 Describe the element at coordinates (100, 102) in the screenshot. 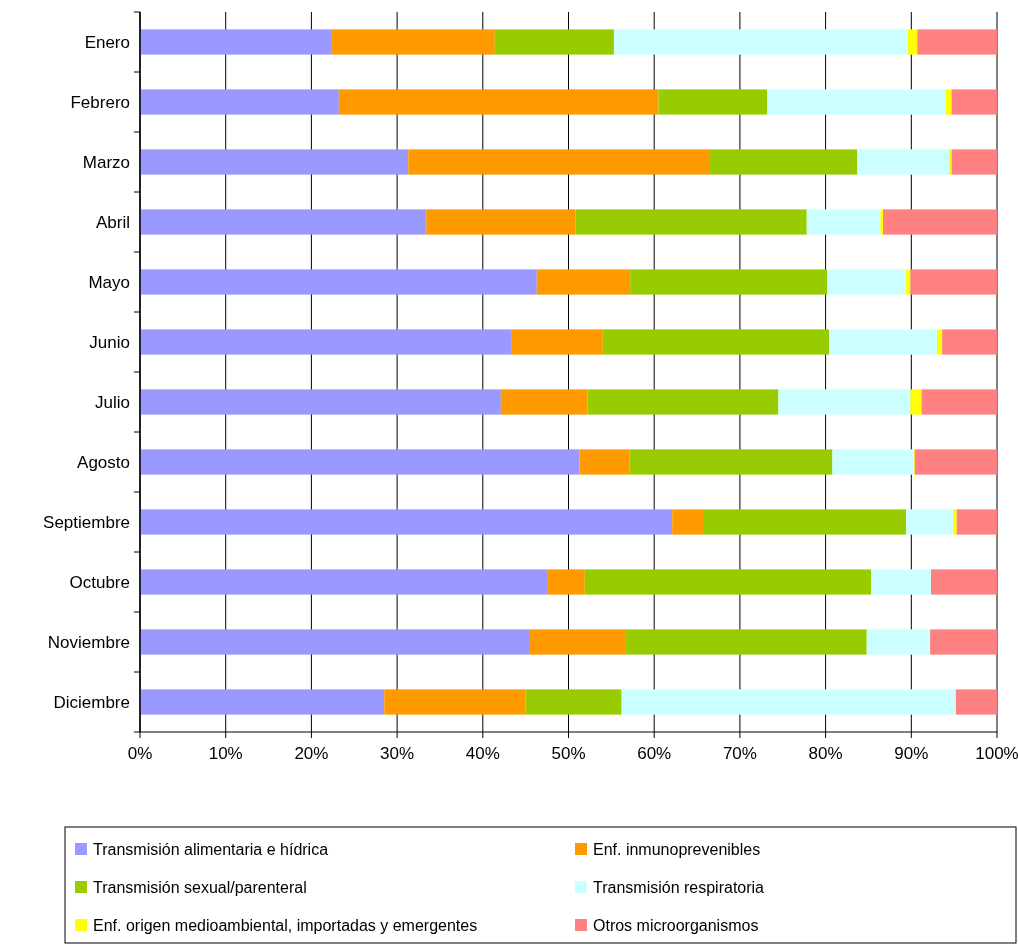

I see `y-tick-label: Febrero` at that location.